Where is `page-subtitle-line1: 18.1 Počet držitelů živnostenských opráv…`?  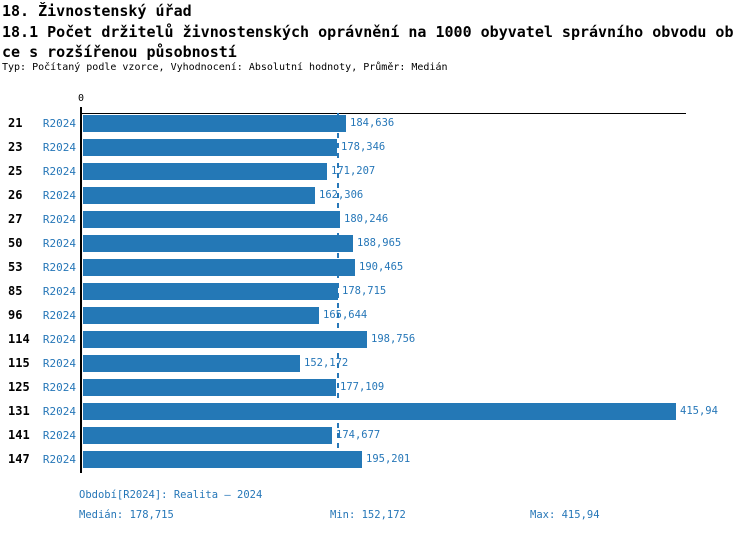
page-subtitle-line1: 18.1 Počet držitelů živnostenských opráv… is located at coordinates (368, 32).